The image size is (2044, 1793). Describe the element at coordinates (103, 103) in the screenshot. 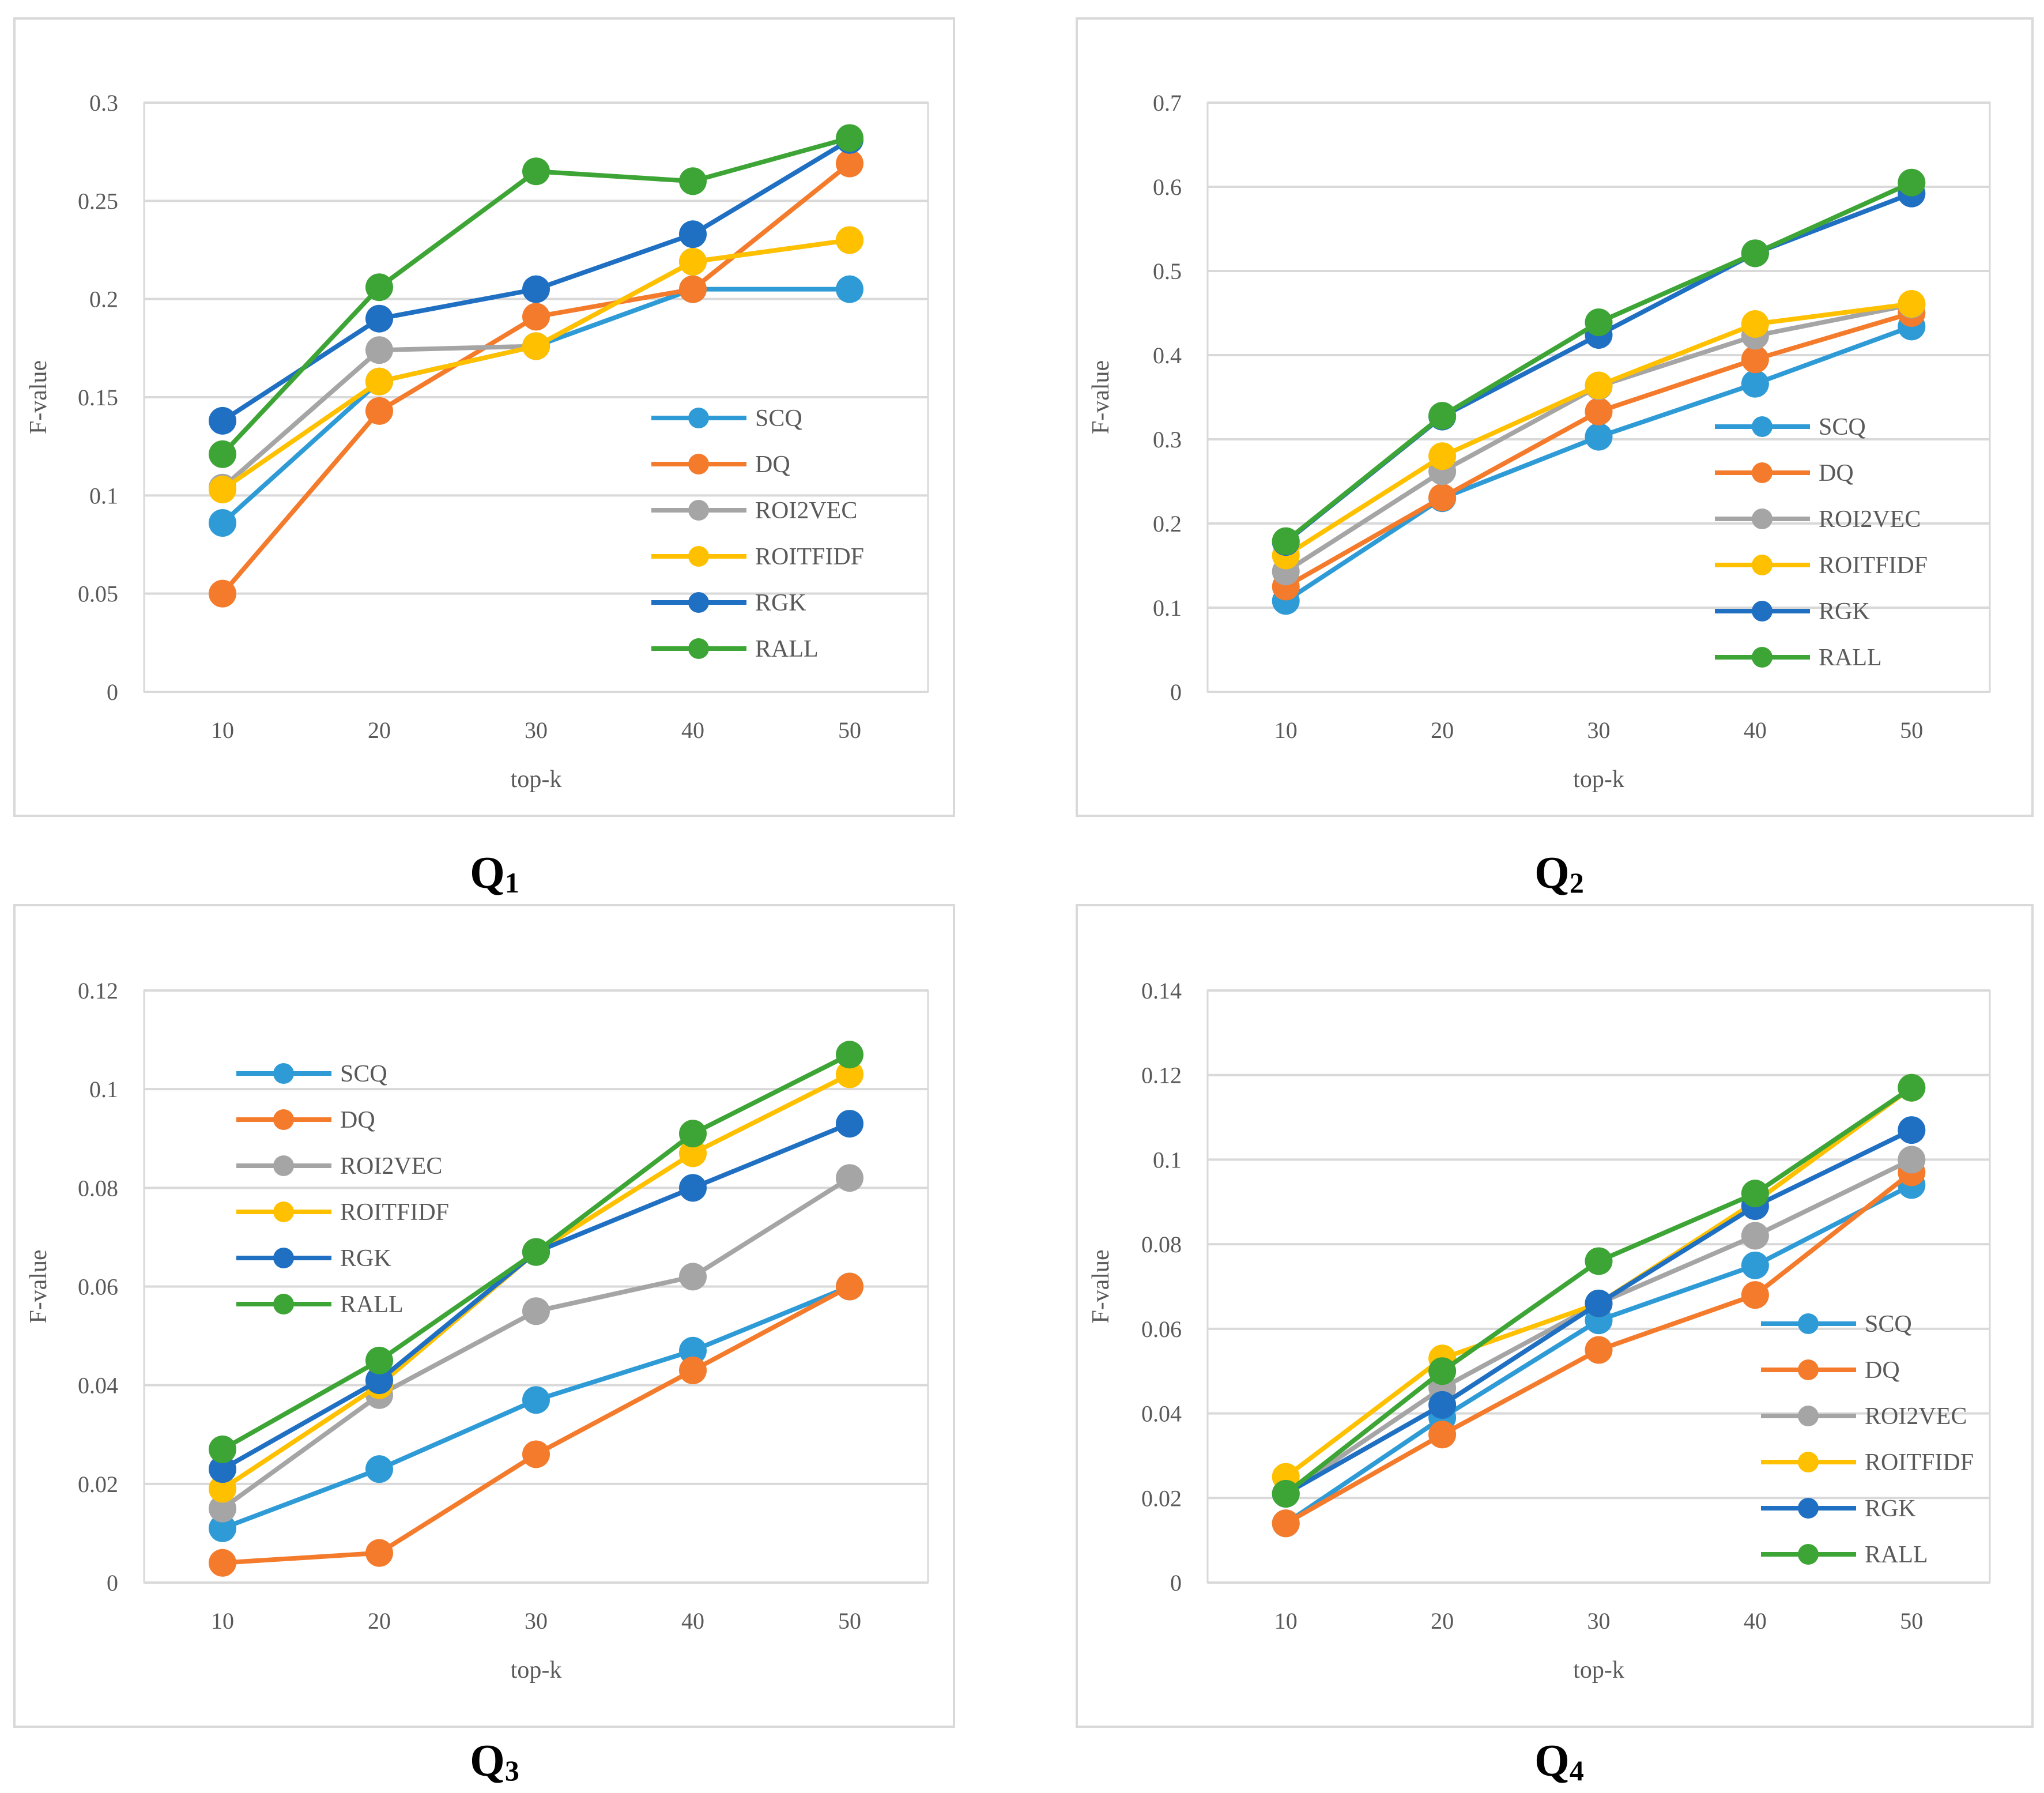

I see `y-tick-label: 0.3` at that location.